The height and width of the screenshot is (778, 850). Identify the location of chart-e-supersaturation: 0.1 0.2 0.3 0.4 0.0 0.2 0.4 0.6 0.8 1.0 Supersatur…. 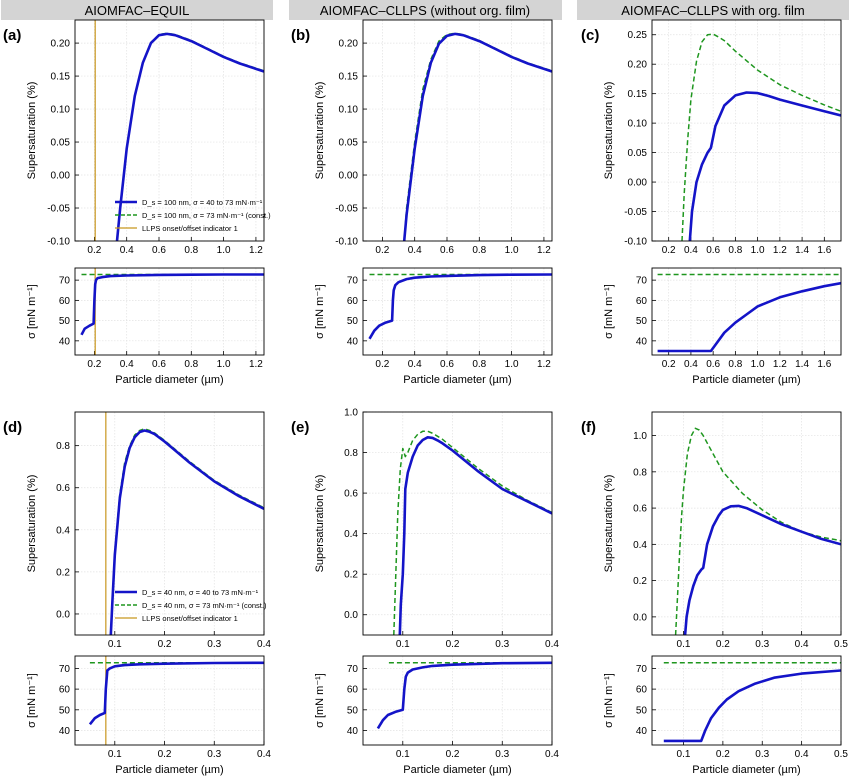
(425, 529).